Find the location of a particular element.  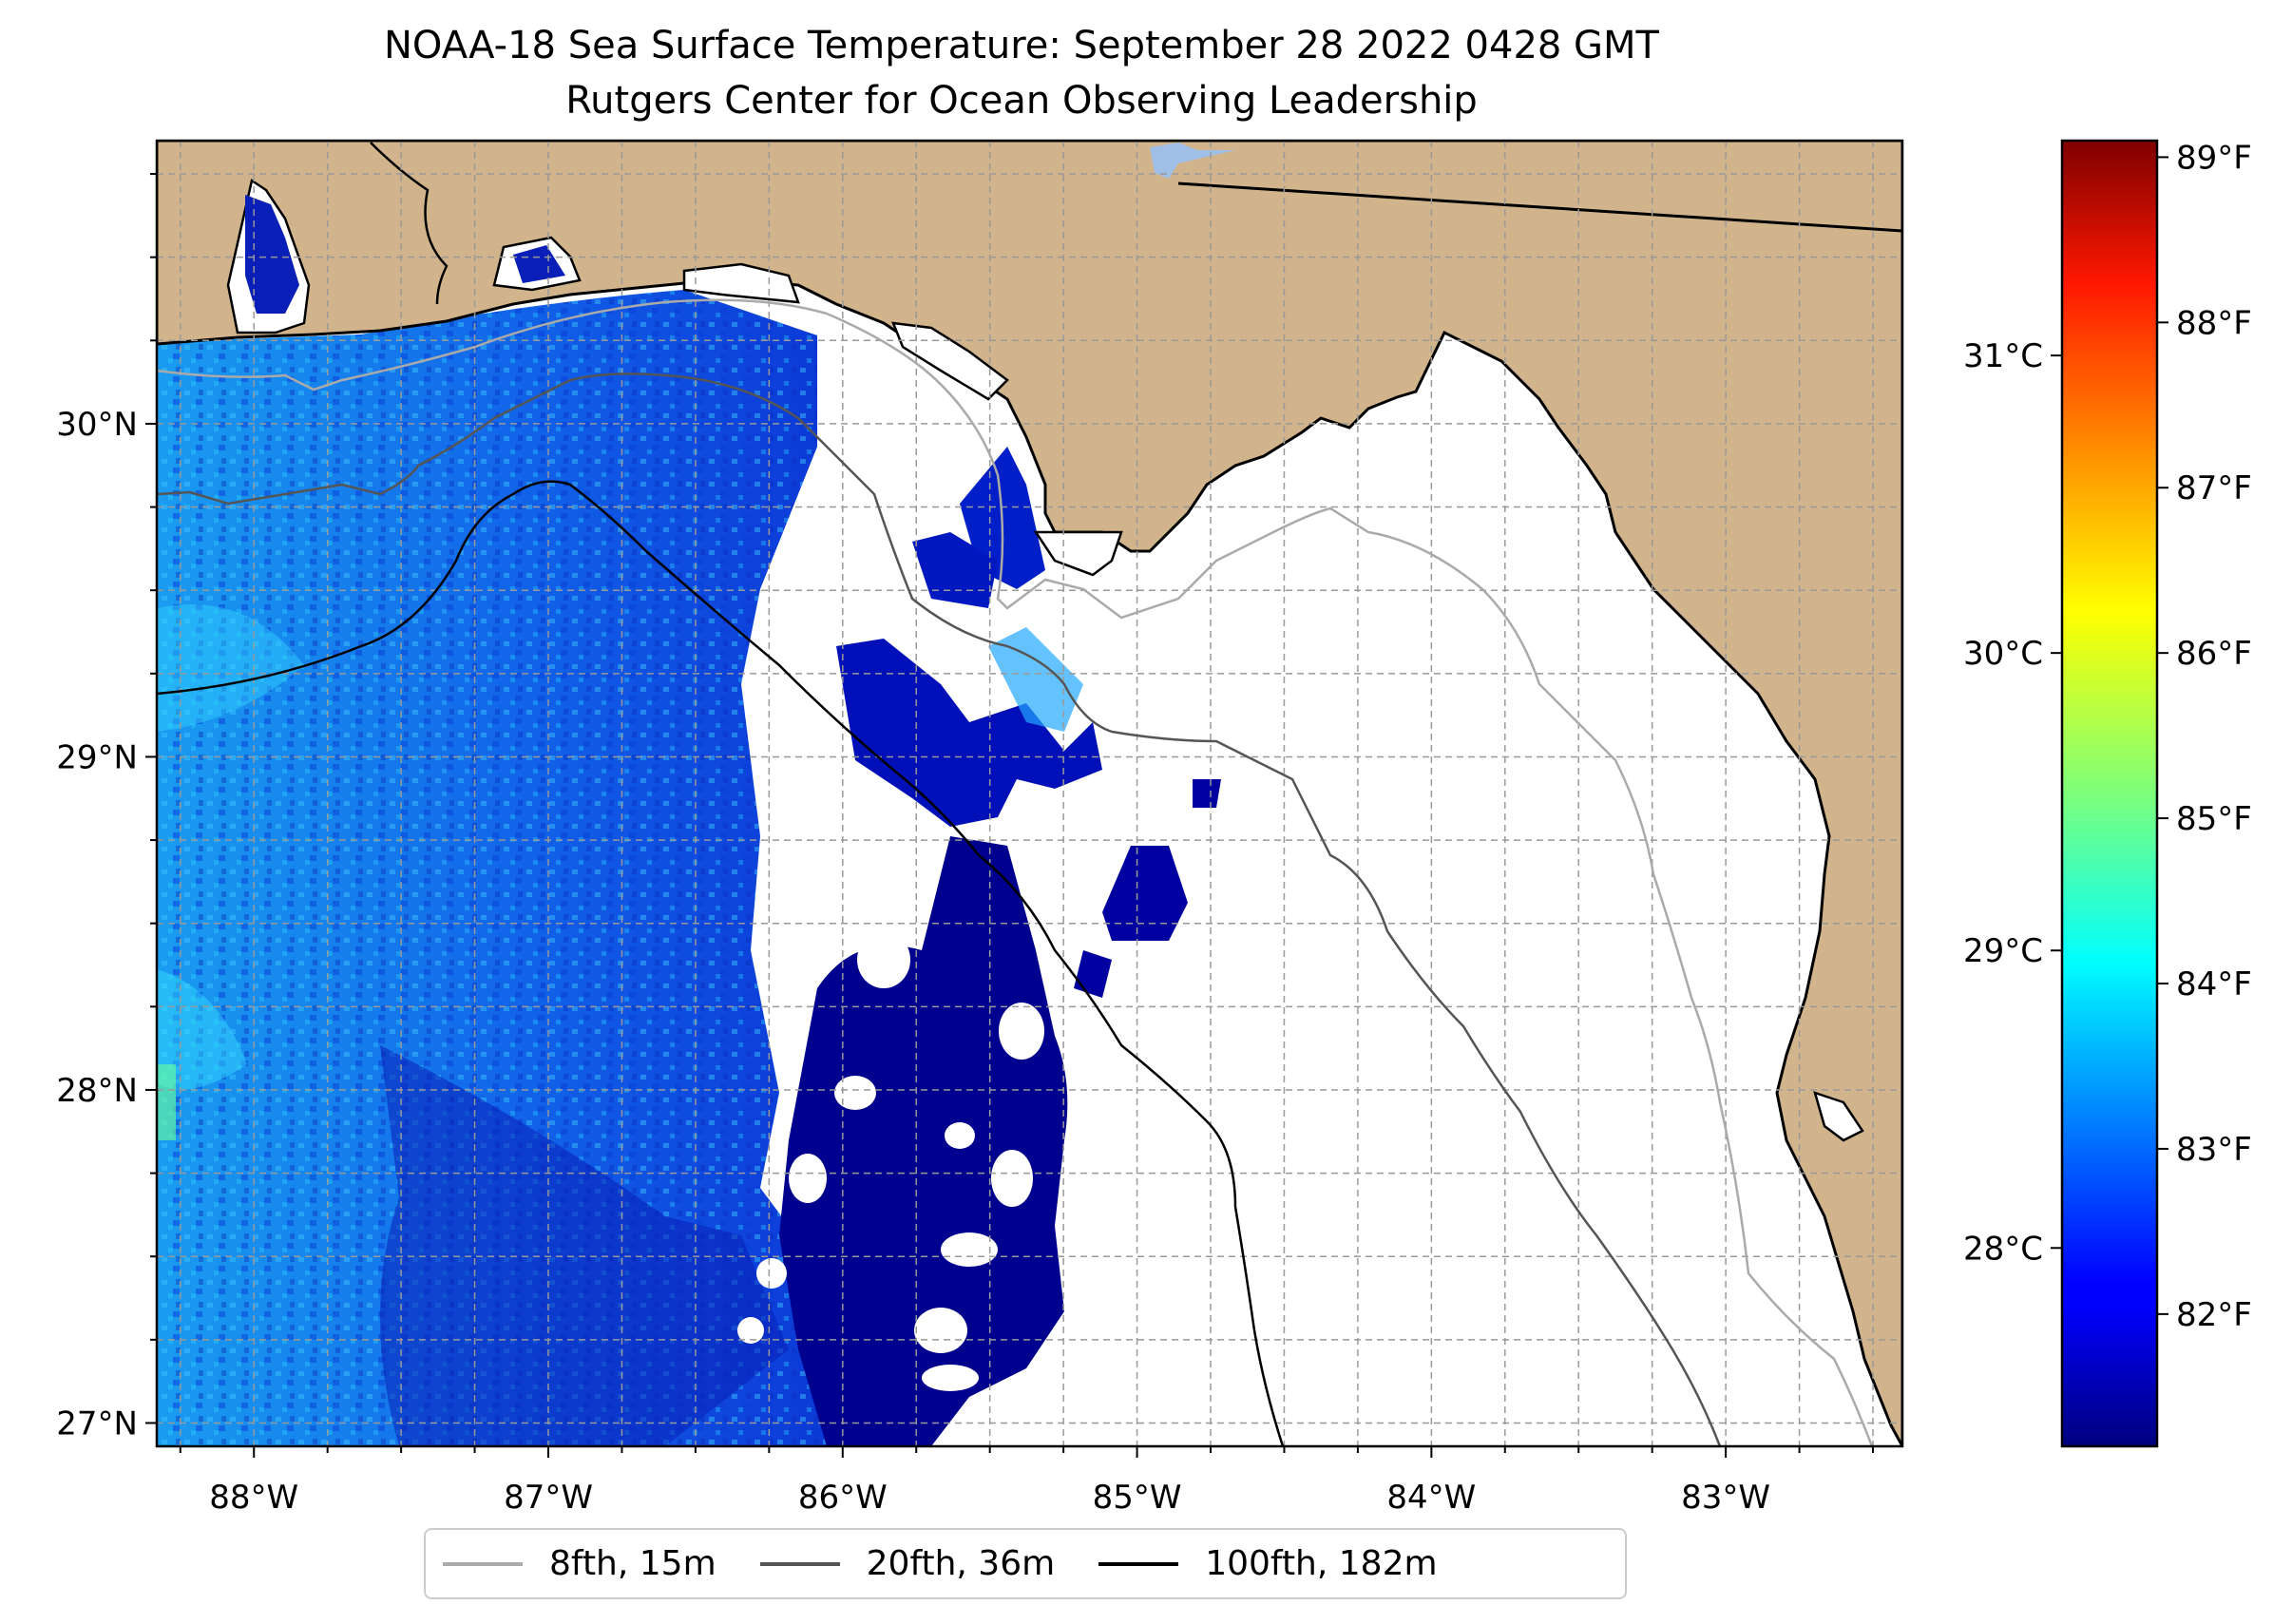

colorbar-f-label: 87°F is located at coordinates (2214, 488).